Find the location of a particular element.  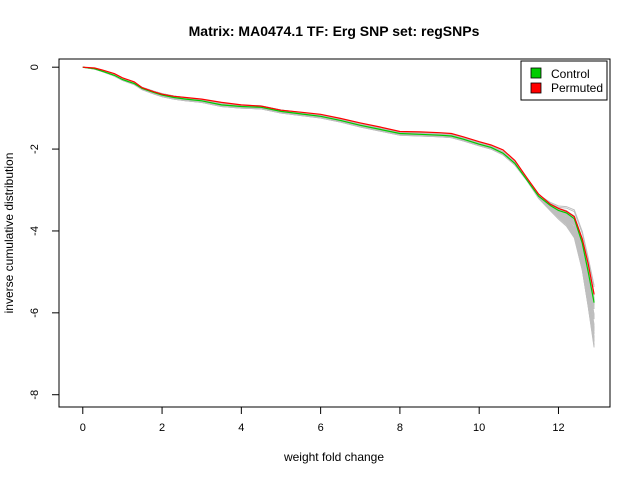

x-axis-label: weight fold change is located at coordinates (333, 457).